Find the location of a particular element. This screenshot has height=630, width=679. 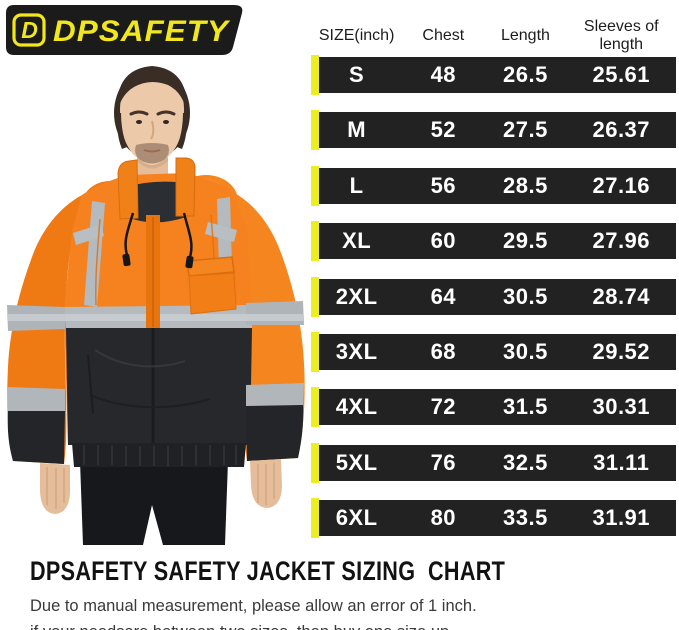

cell-chest: 56 is located at coordinates (443, 185).